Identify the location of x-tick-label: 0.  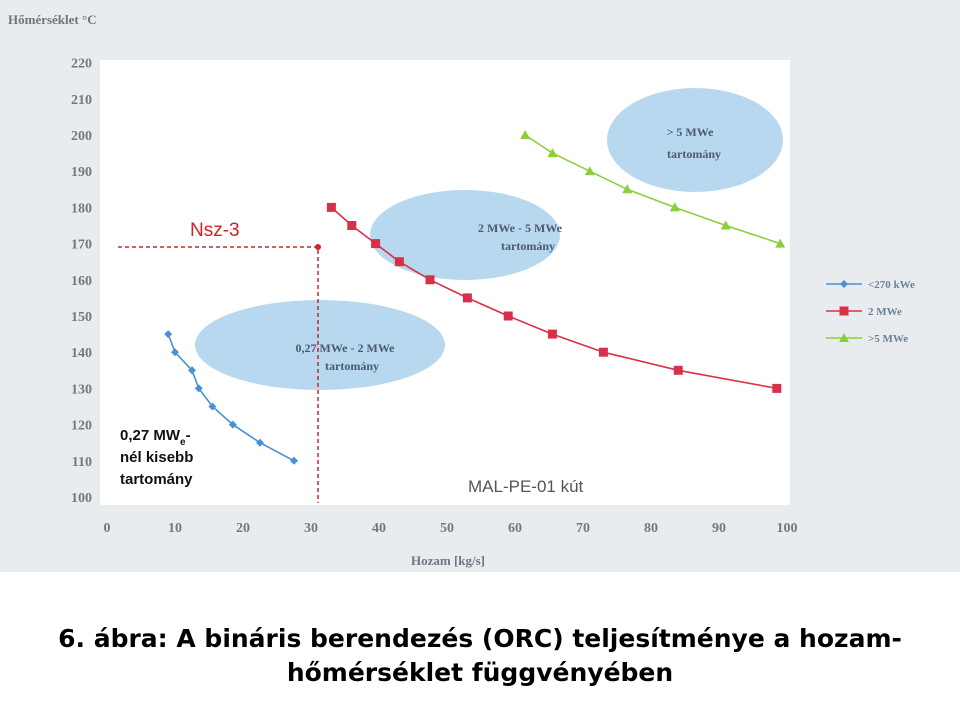
(107, 528).